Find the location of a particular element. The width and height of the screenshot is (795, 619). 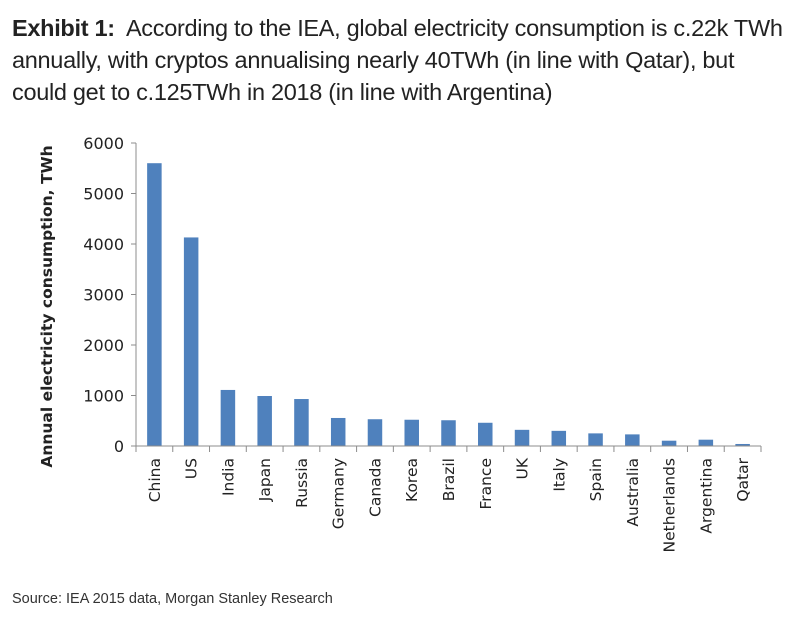

y-tick-label: 3000 is located at coordinates (103, 295).